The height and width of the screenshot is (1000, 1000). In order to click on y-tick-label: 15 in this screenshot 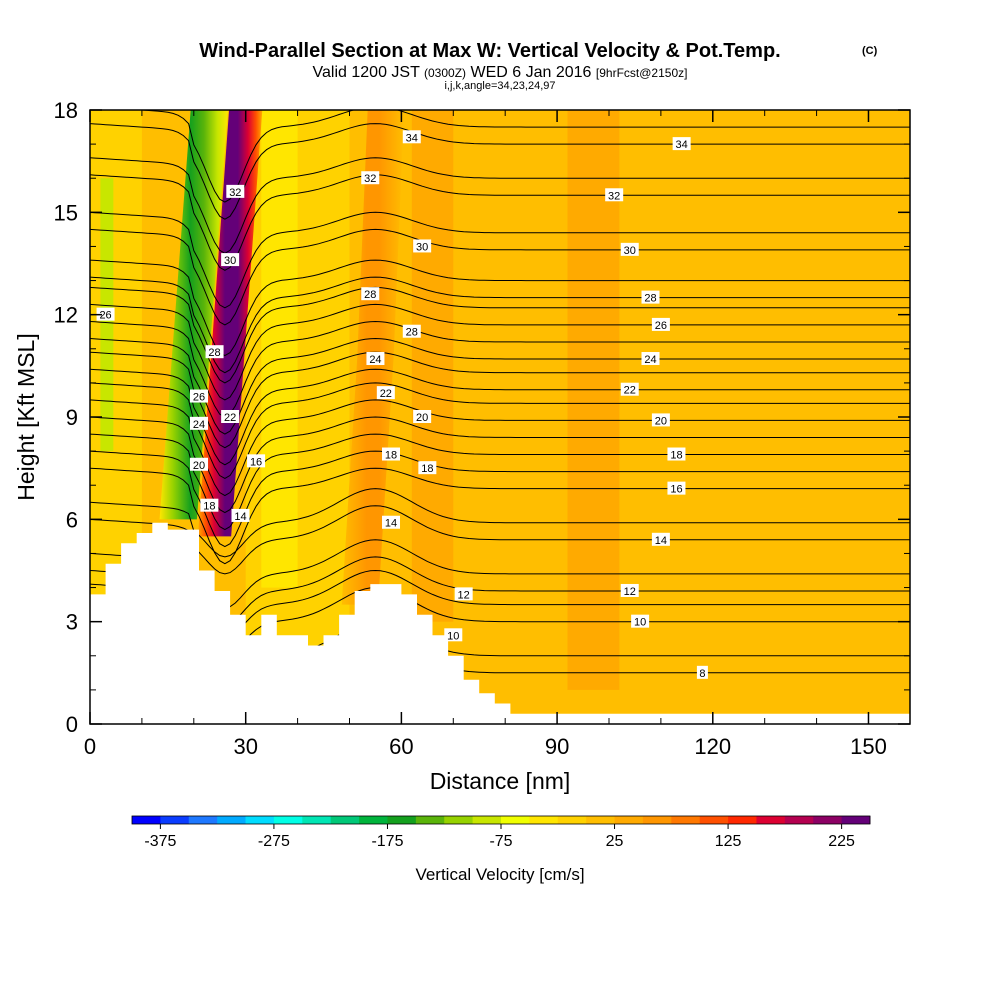, I will do `click(66, 212)`.